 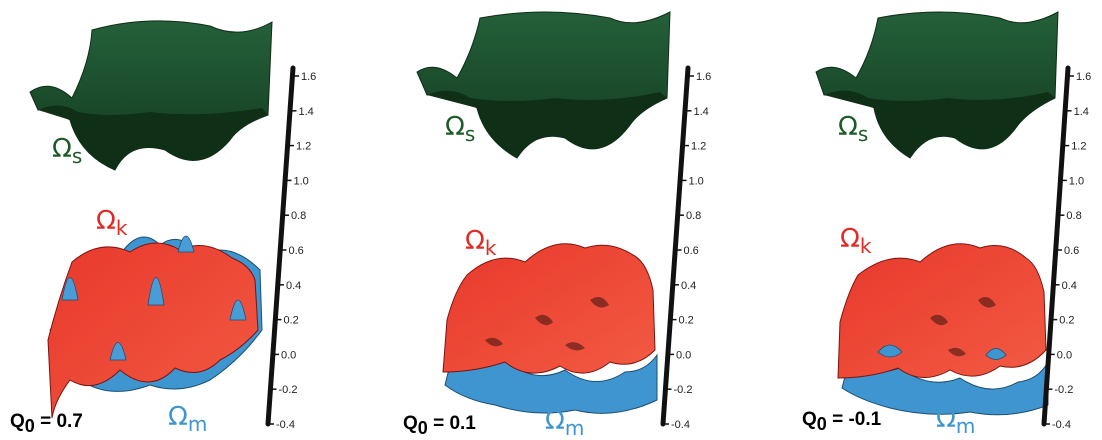 I want to click on q0-label: Q0 = 0.1, so click(x=439, y=425).